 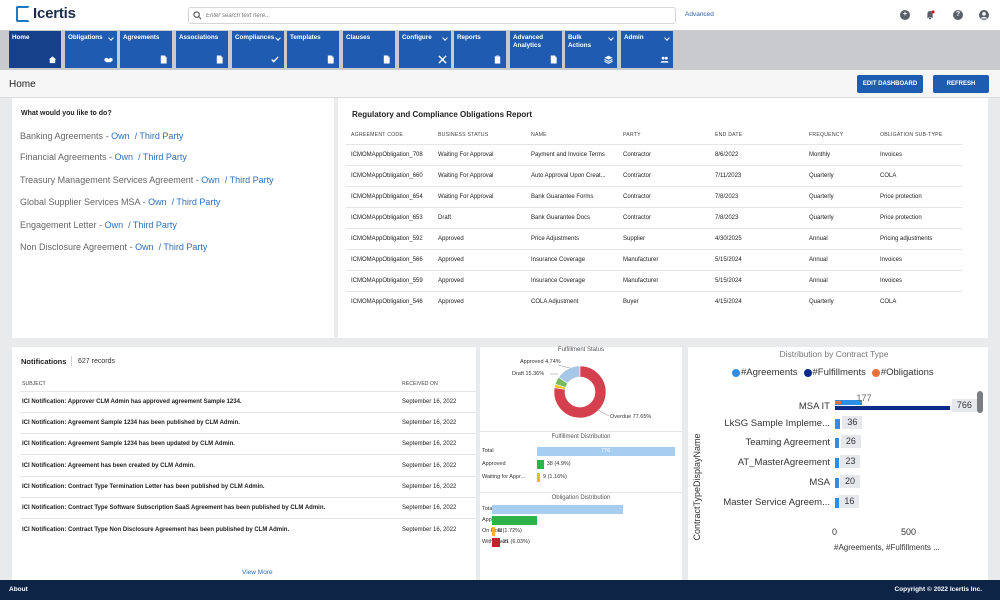 I want to click on bar-agreements-teaming-agreement, so click(x=837, y=443).